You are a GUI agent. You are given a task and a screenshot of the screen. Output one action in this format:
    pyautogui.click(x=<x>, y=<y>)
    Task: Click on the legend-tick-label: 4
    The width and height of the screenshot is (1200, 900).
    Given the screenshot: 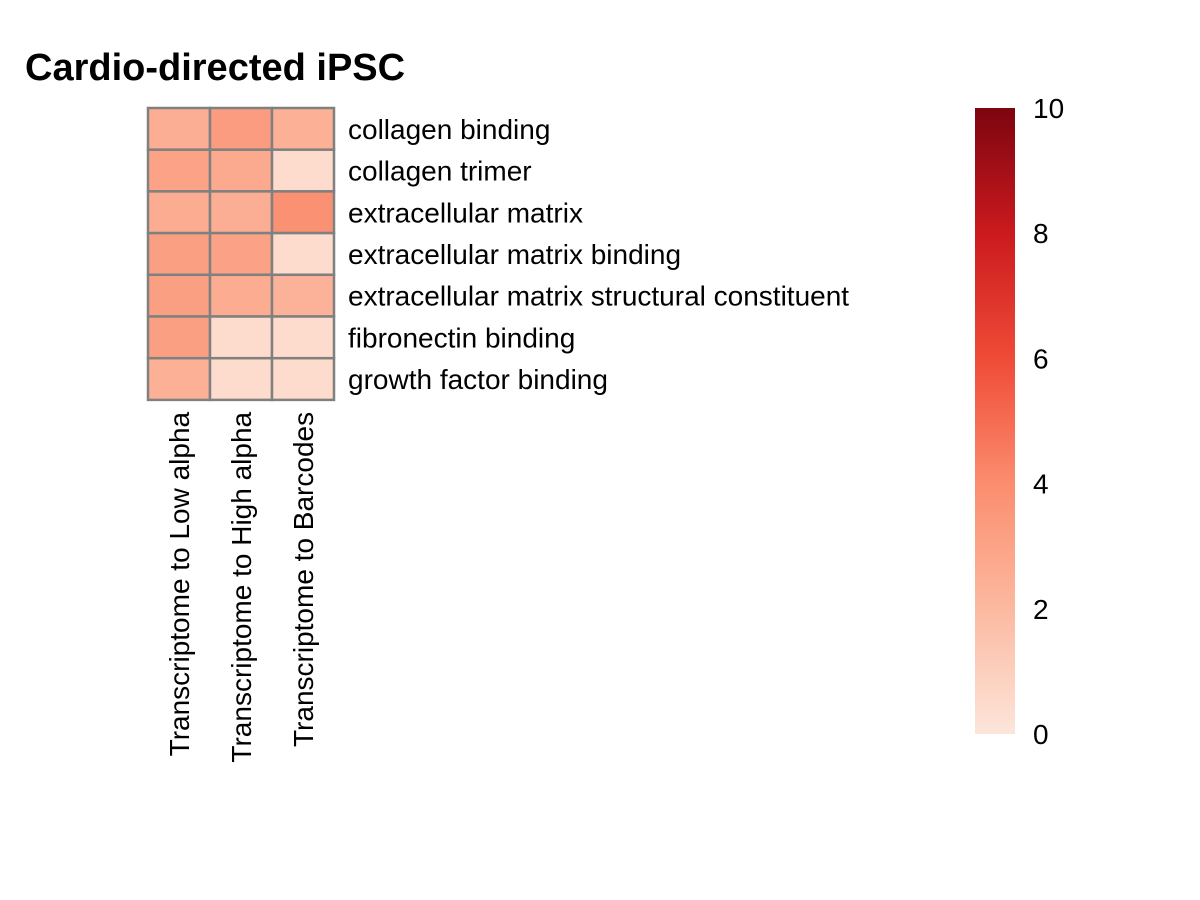 What is the action you would take?
    pyautogui.click(x=1041, y=484)
    